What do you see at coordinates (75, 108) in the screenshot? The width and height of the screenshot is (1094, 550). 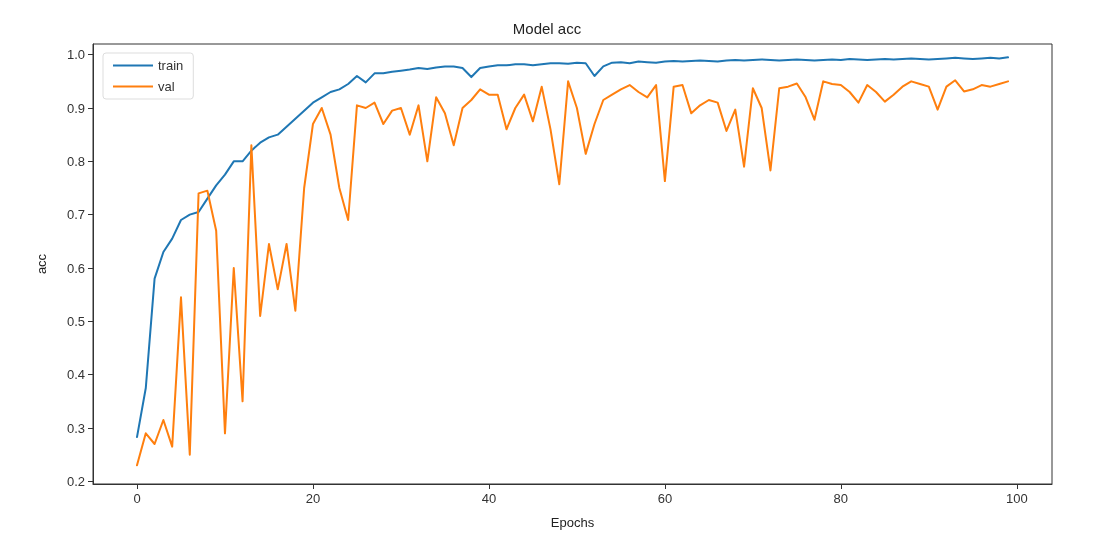 I see `y-tick-label: 0.9` at bounding box center [75, 108].